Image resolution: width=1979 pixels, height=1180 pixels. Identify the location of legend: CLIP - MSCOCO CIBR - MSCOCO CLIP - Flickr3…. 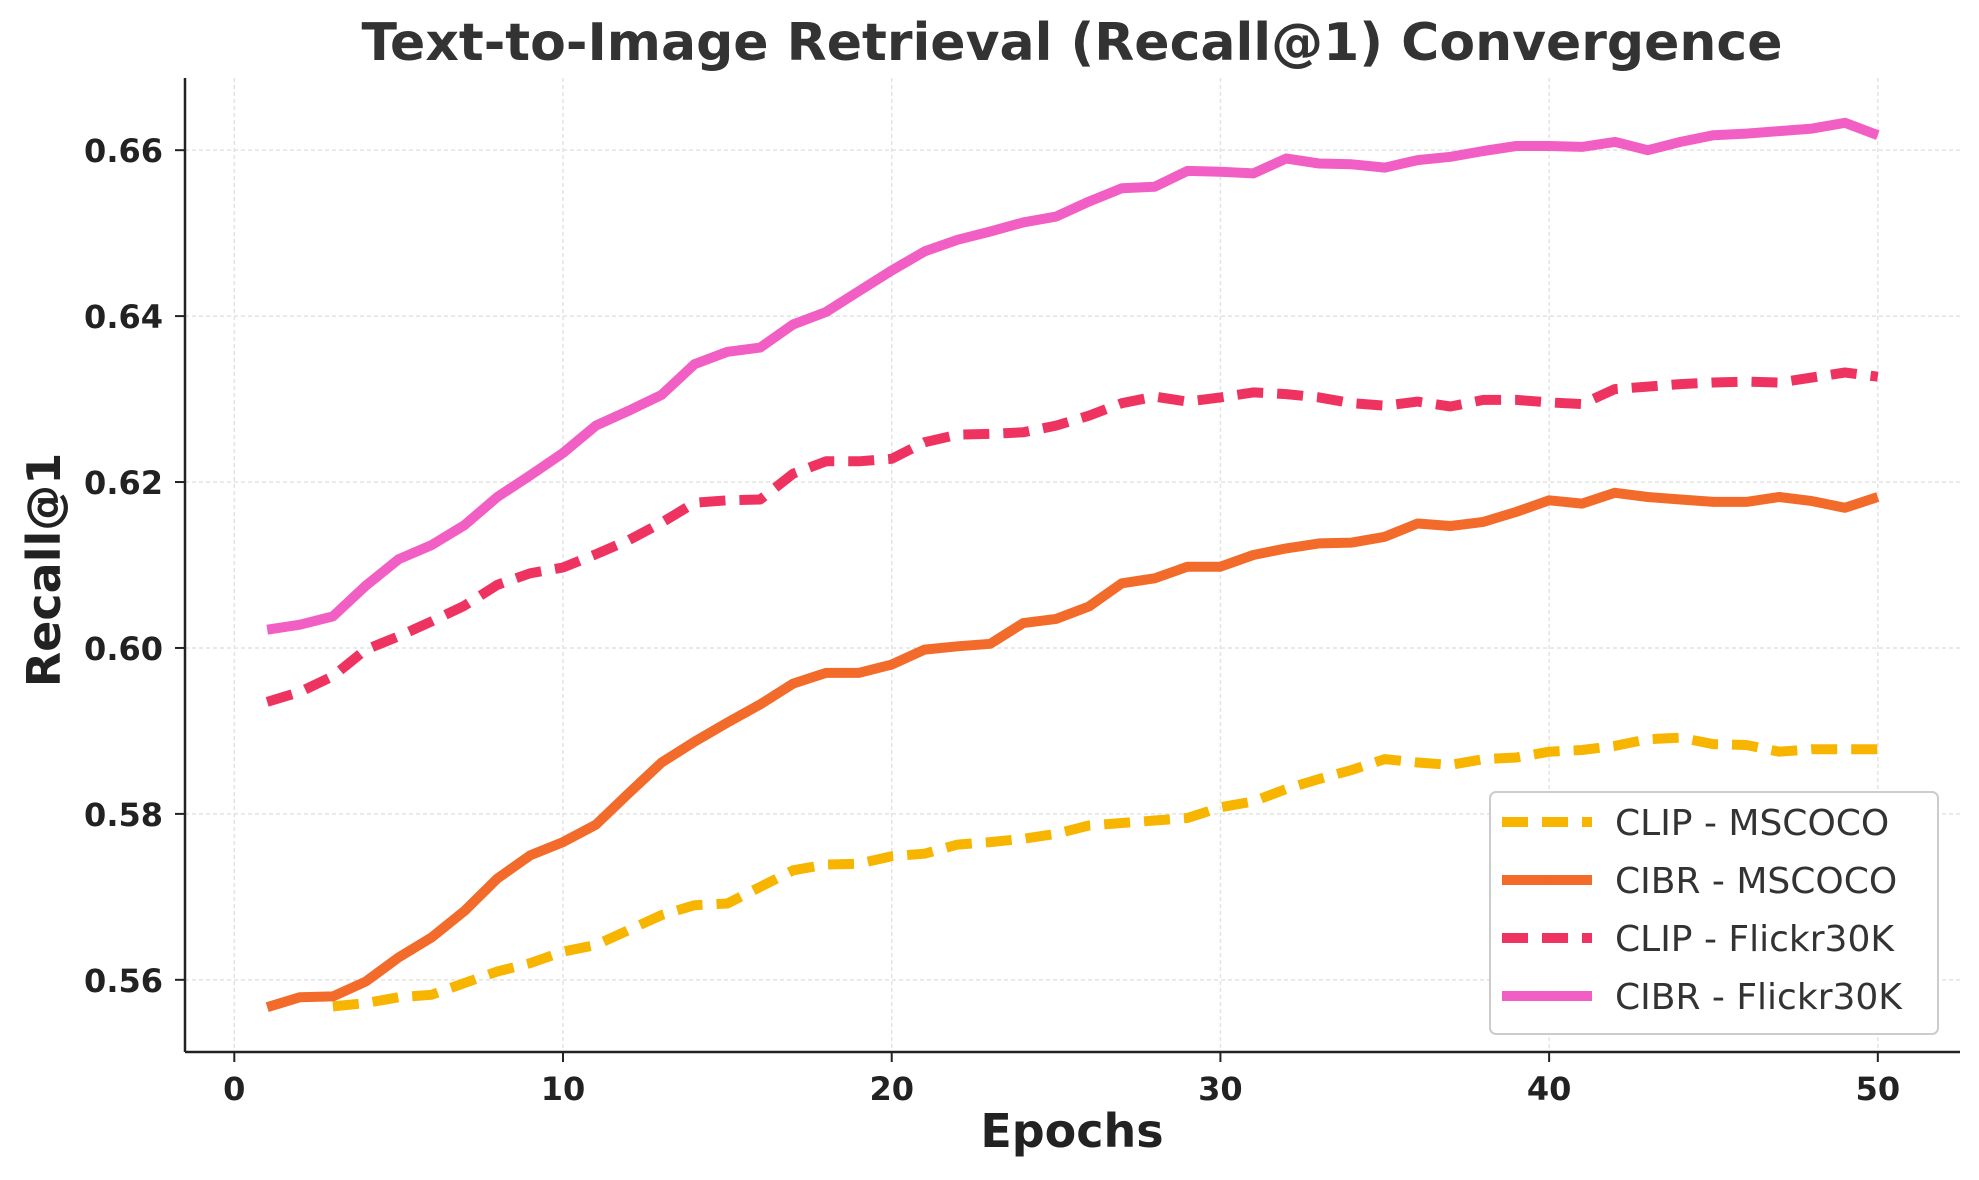
(1714, 913).